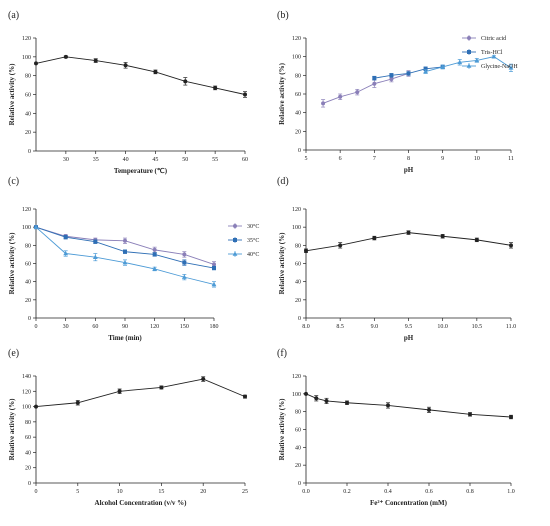 Image resolution: width=550 pixels, height=526 pixels. What do you see at coordinates (95, 327) in the screenshot?
I see `x-tick-label: 60` at bounding box center [95, 327].